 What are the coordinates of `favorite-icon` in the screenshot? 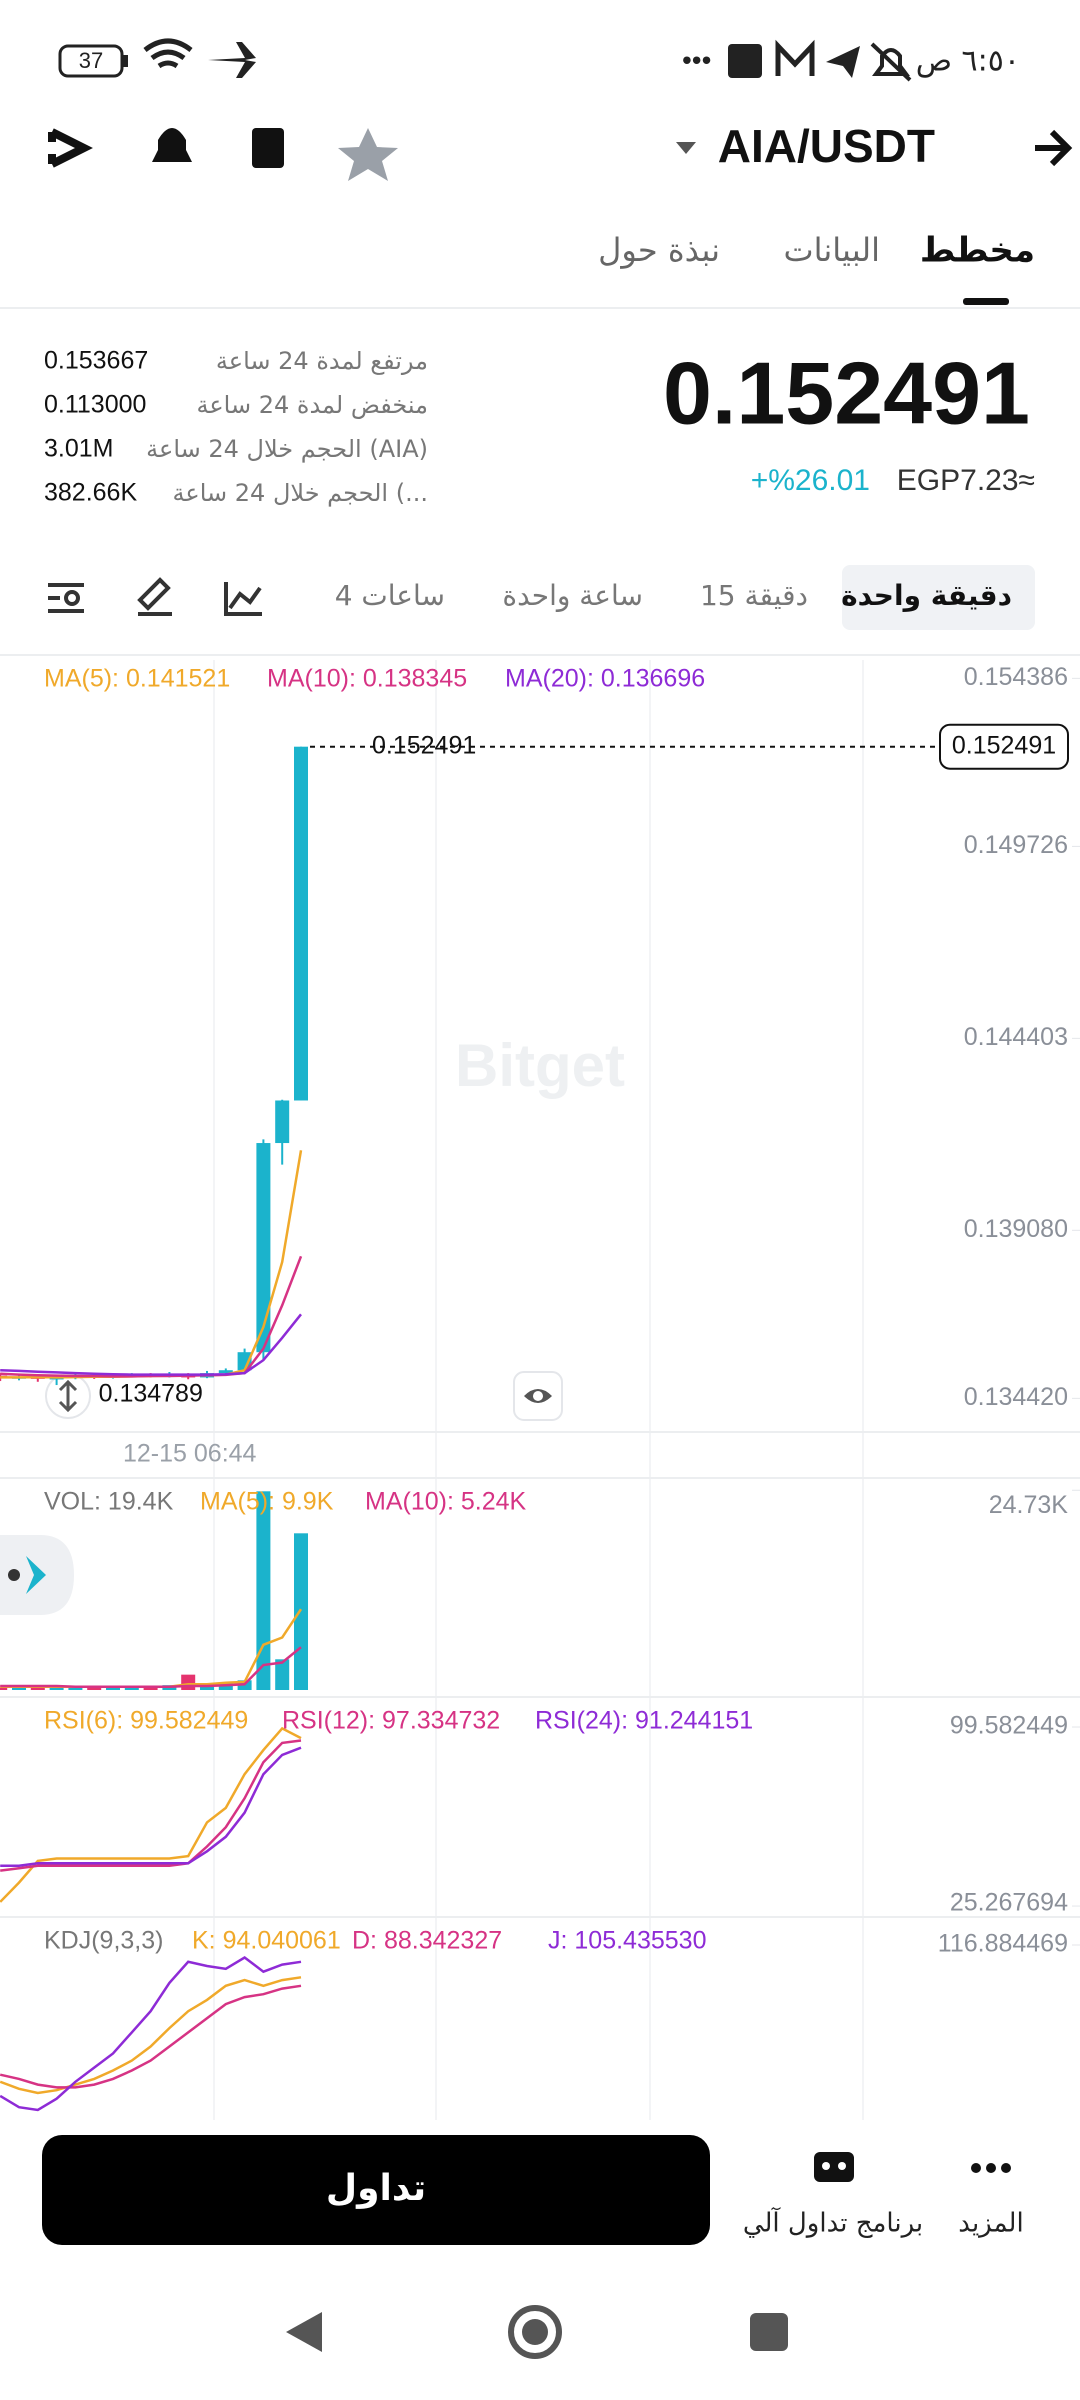 It's located at (368, 154).